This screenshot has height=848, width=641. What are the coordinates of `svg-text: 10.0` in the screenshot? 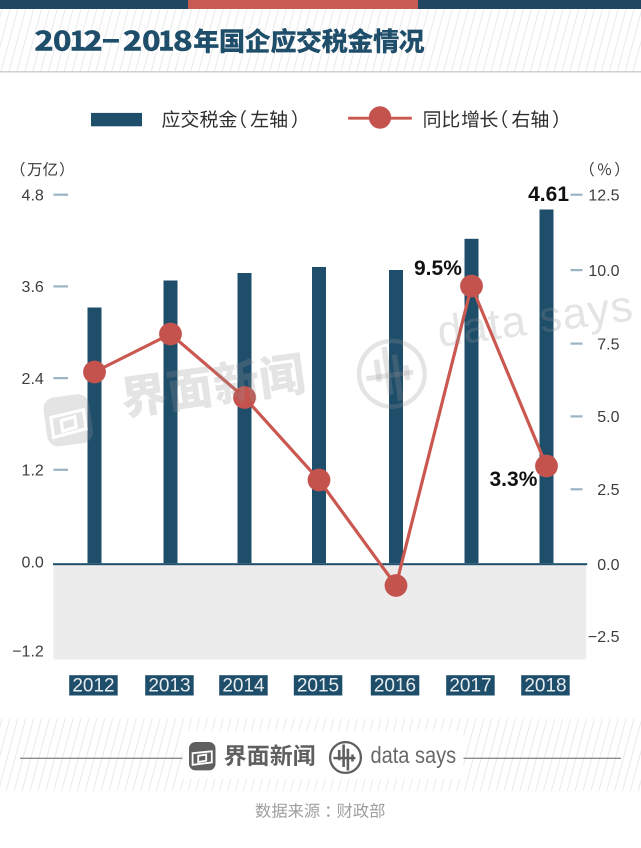 It's located at (603, 271).